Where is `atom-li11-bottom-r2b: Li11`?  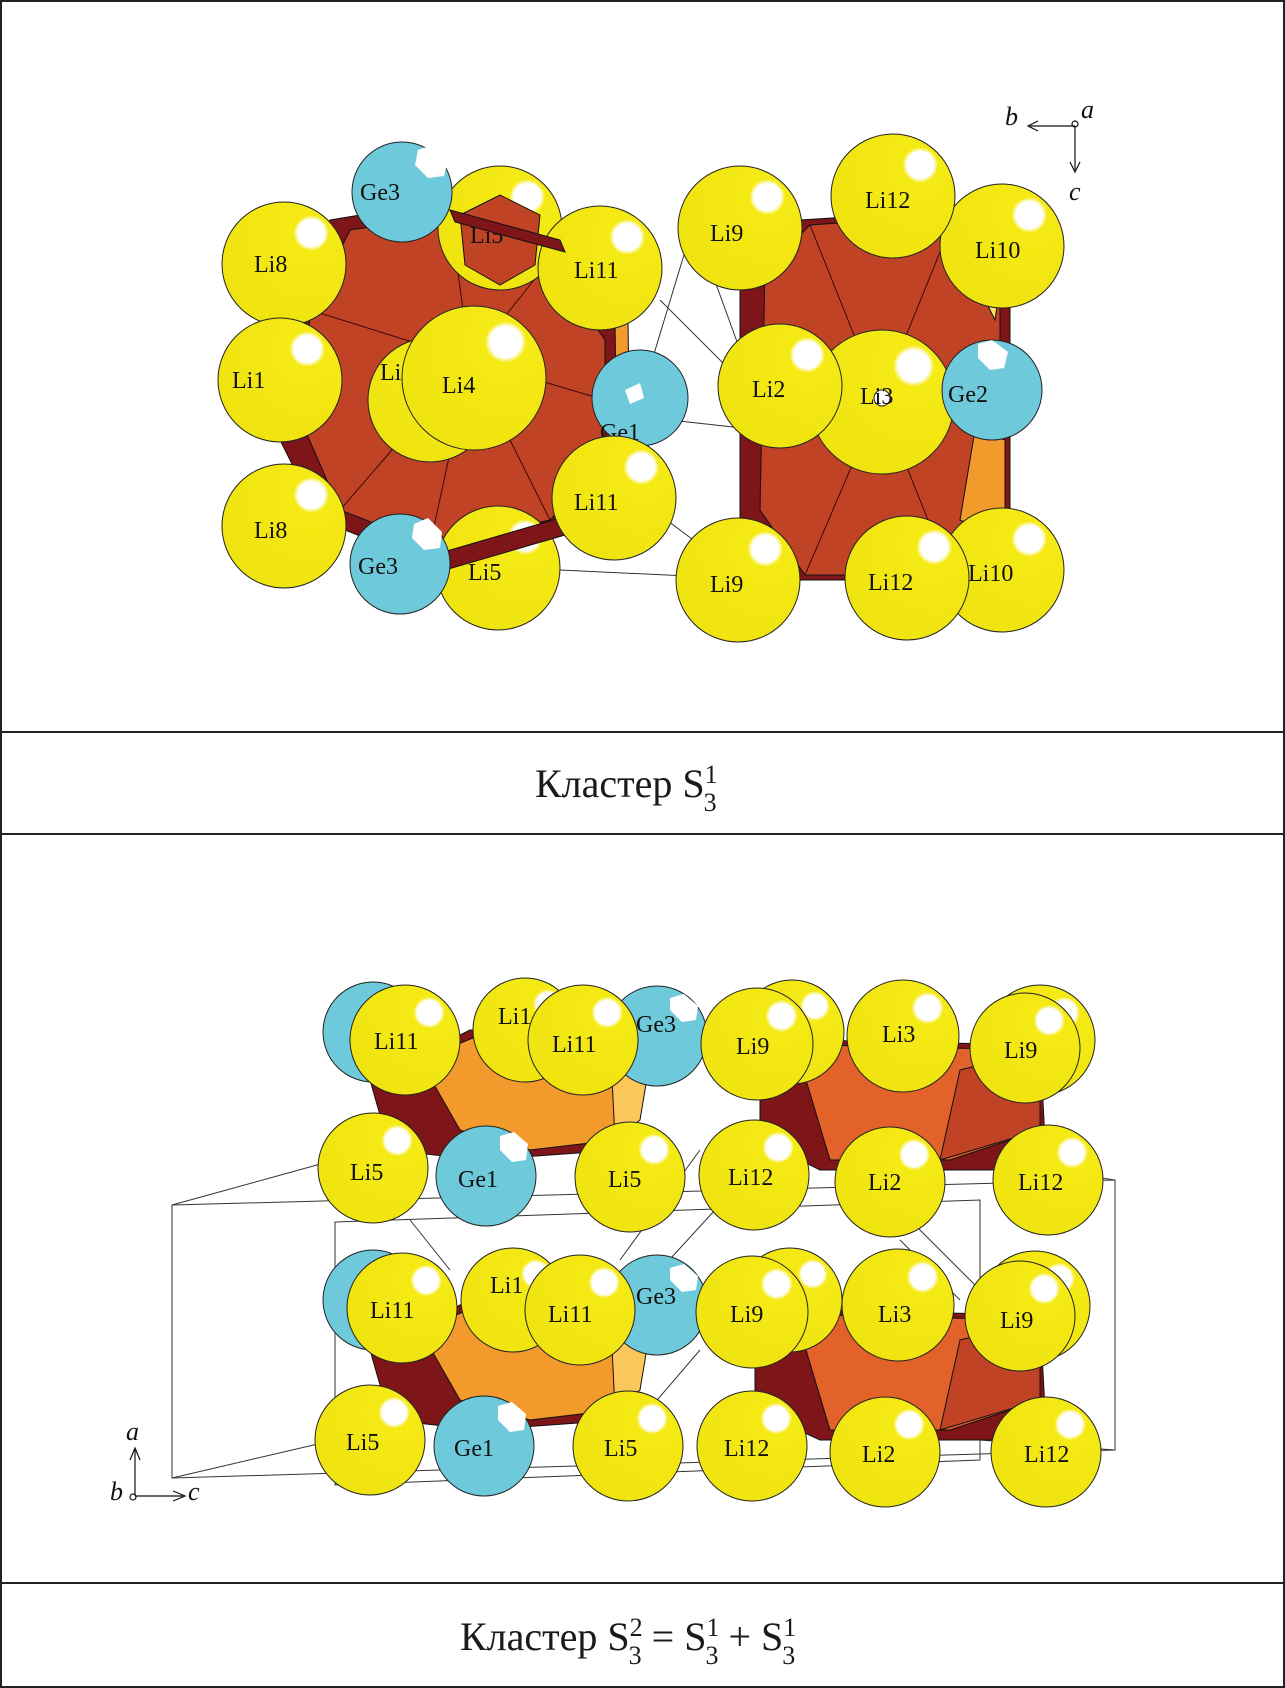
atom-li11-bottom-r2b: Li11 is located at coordinates (580, 1310).